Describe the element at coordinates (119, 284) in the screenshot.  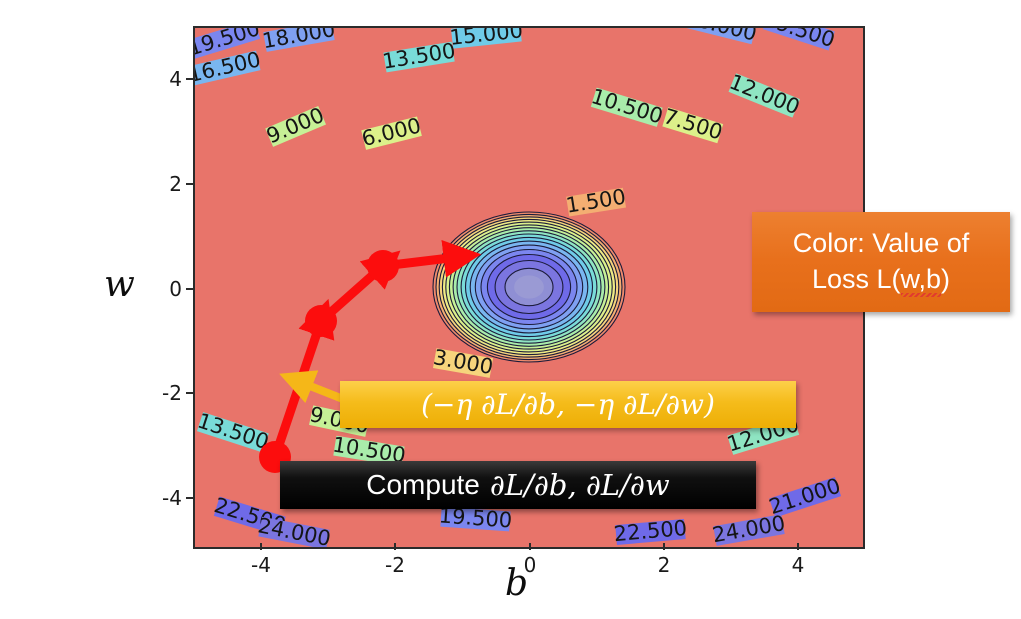
I see `y-axis-label: w` at that location.